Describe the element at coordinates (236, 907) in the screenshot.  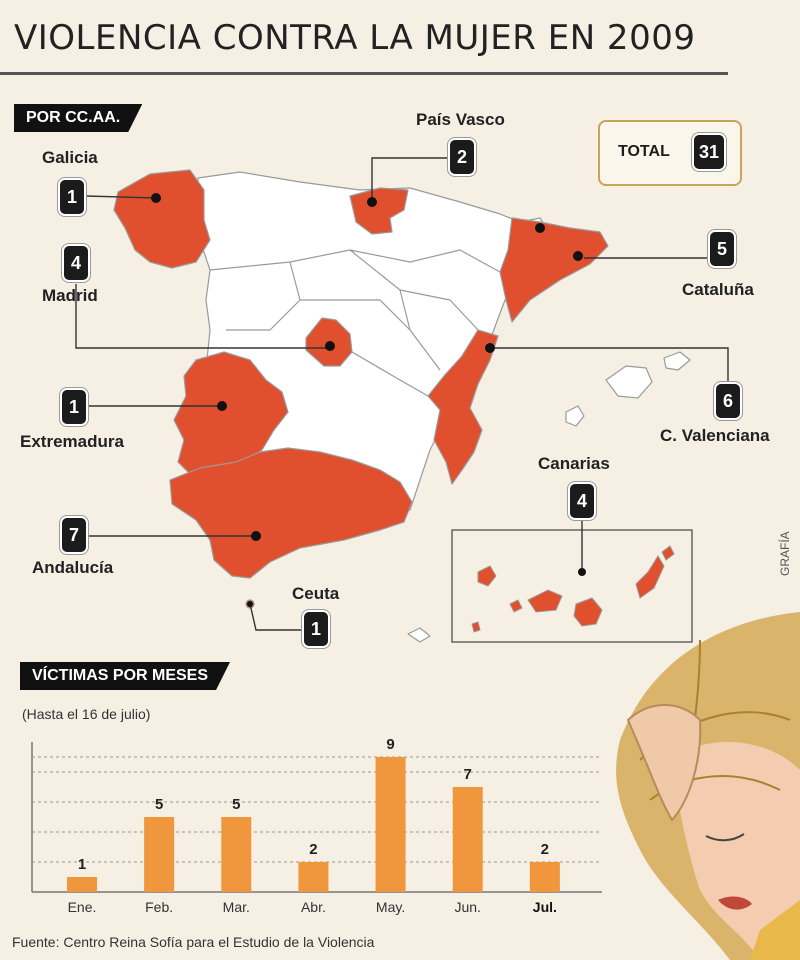
I see `x-tick-label: Mar.` at that location.